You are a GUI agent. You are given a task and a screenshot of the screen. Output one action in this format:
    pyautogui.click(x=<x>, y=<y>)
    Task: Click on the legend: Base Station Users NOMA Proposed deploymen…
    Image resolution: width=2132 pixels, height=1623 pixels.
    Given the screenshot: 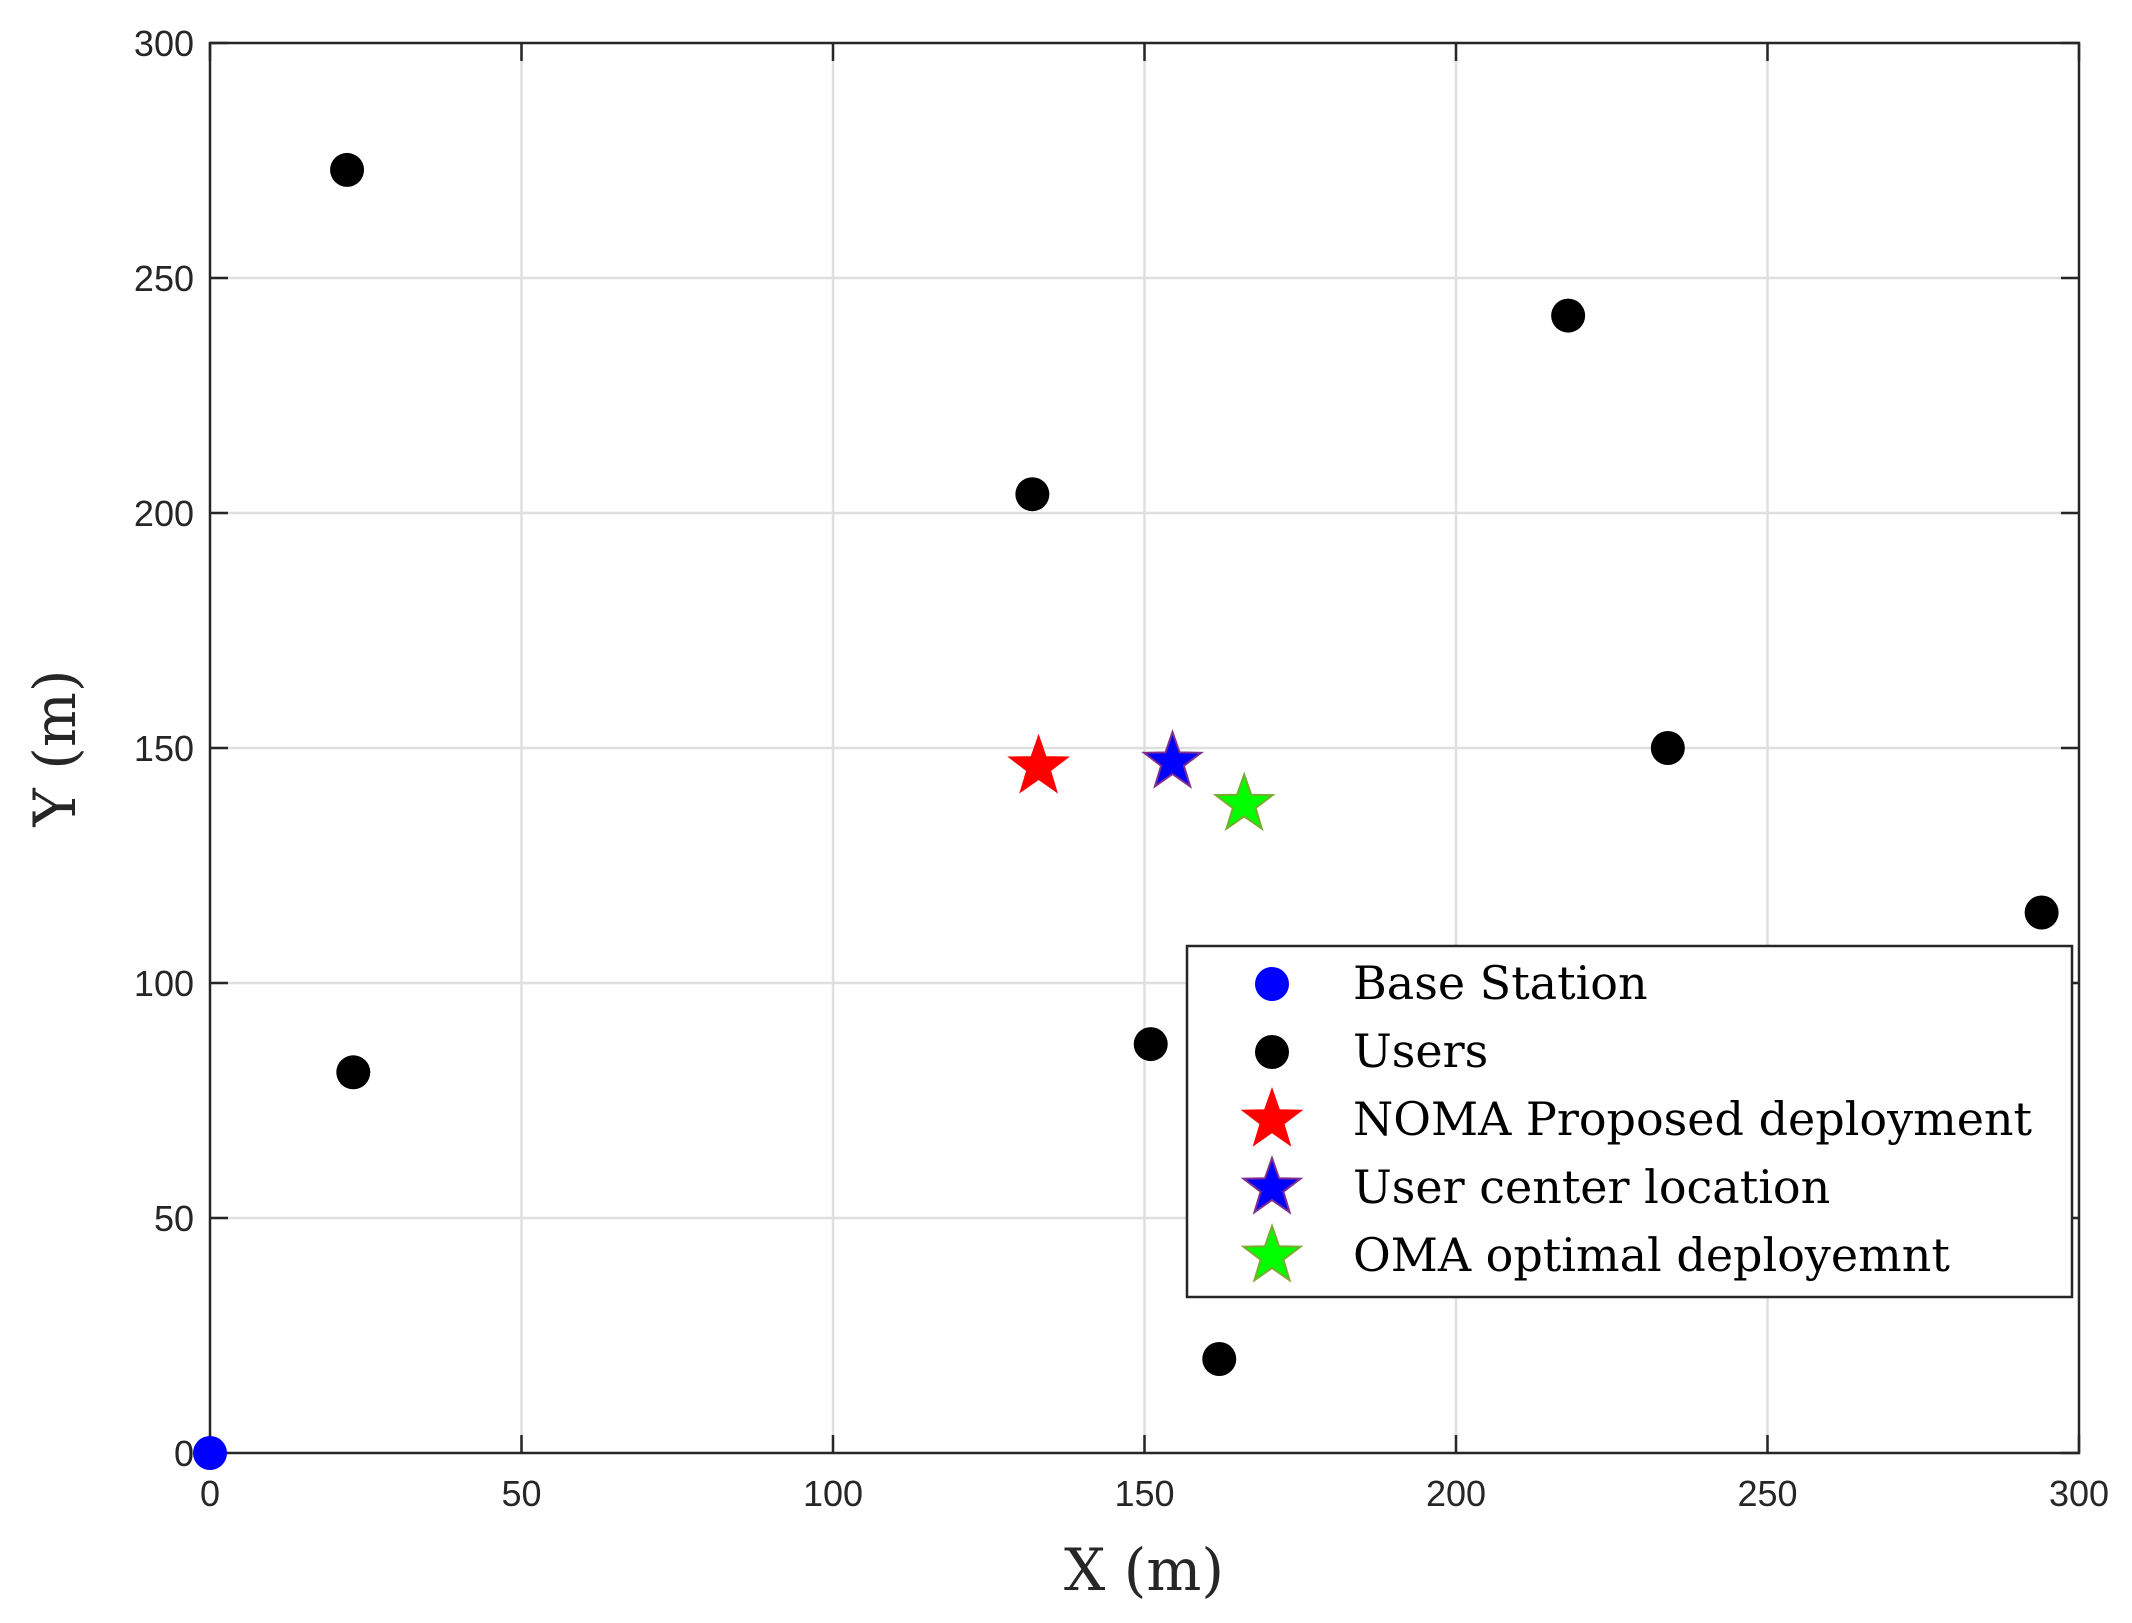 What is the action you would take?
    pyautogui.click(x=1629, y=1121)
    